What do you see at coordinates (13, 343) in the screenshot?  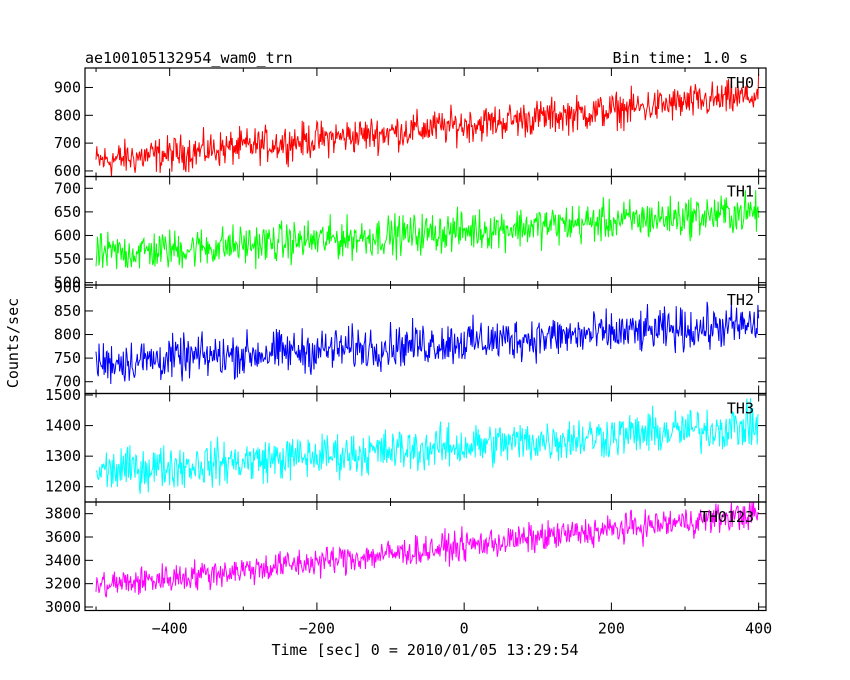 I see `y-axis-label: Counts/sec` at bounding box center [13, 343].